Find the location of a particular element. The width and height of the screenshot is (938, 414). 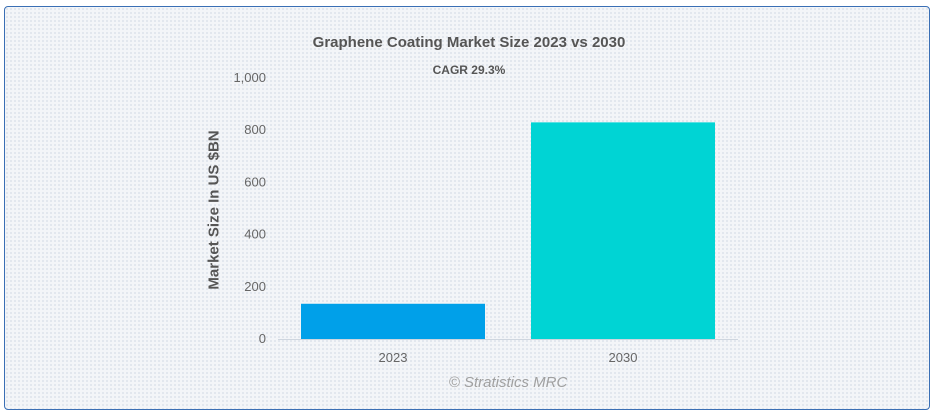

y-tick-label: 400 is located at coordinates (255, 234).